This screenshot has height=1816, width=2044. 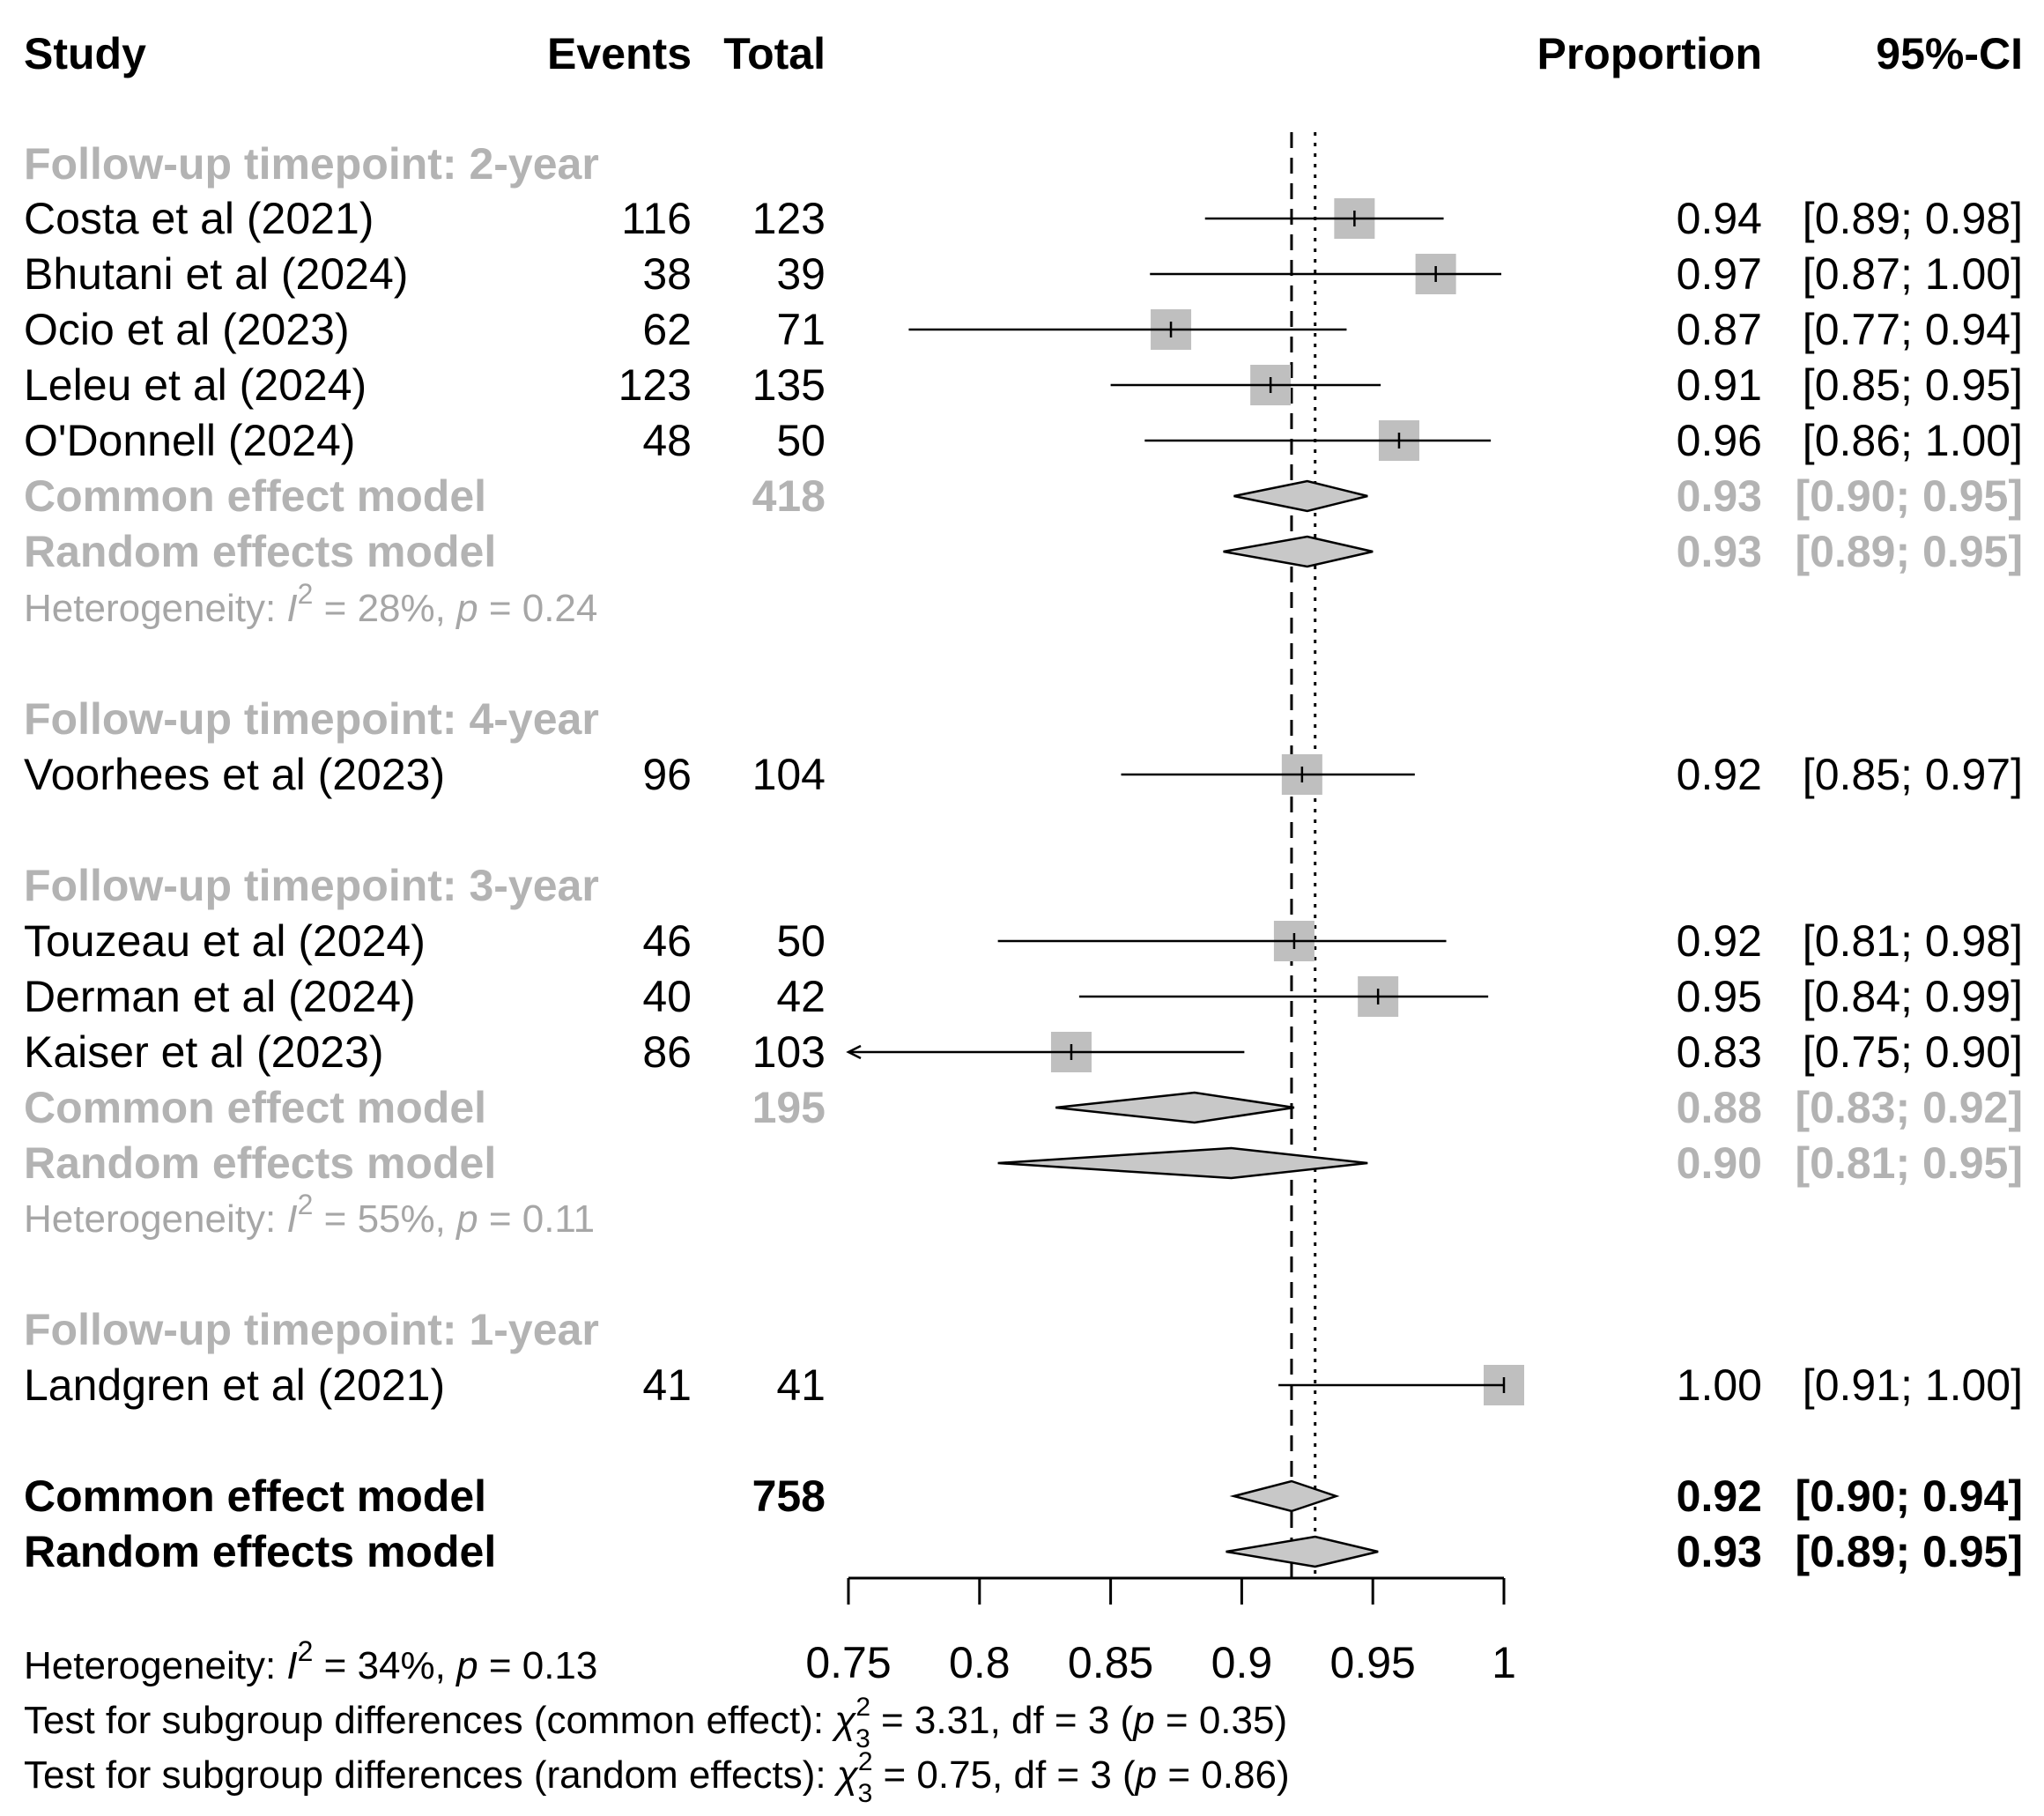 I want to click on study-name: Bhutani et al (2024), so click(x=216, y=274).